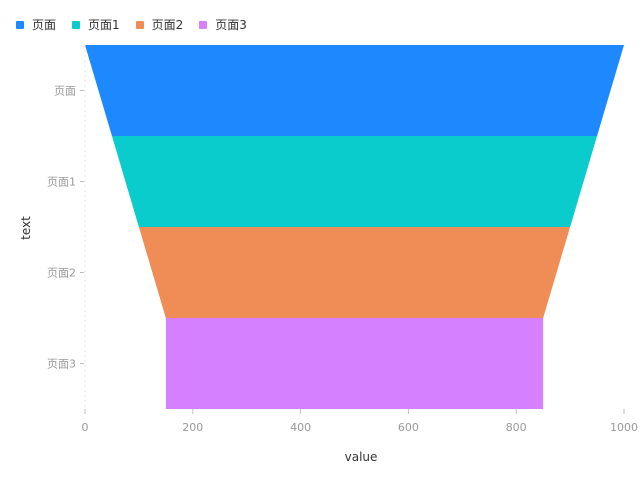  Describe the element at coordinates (408, 427) in the screenshot. I see `x-tick-label-3: 600` at that location.